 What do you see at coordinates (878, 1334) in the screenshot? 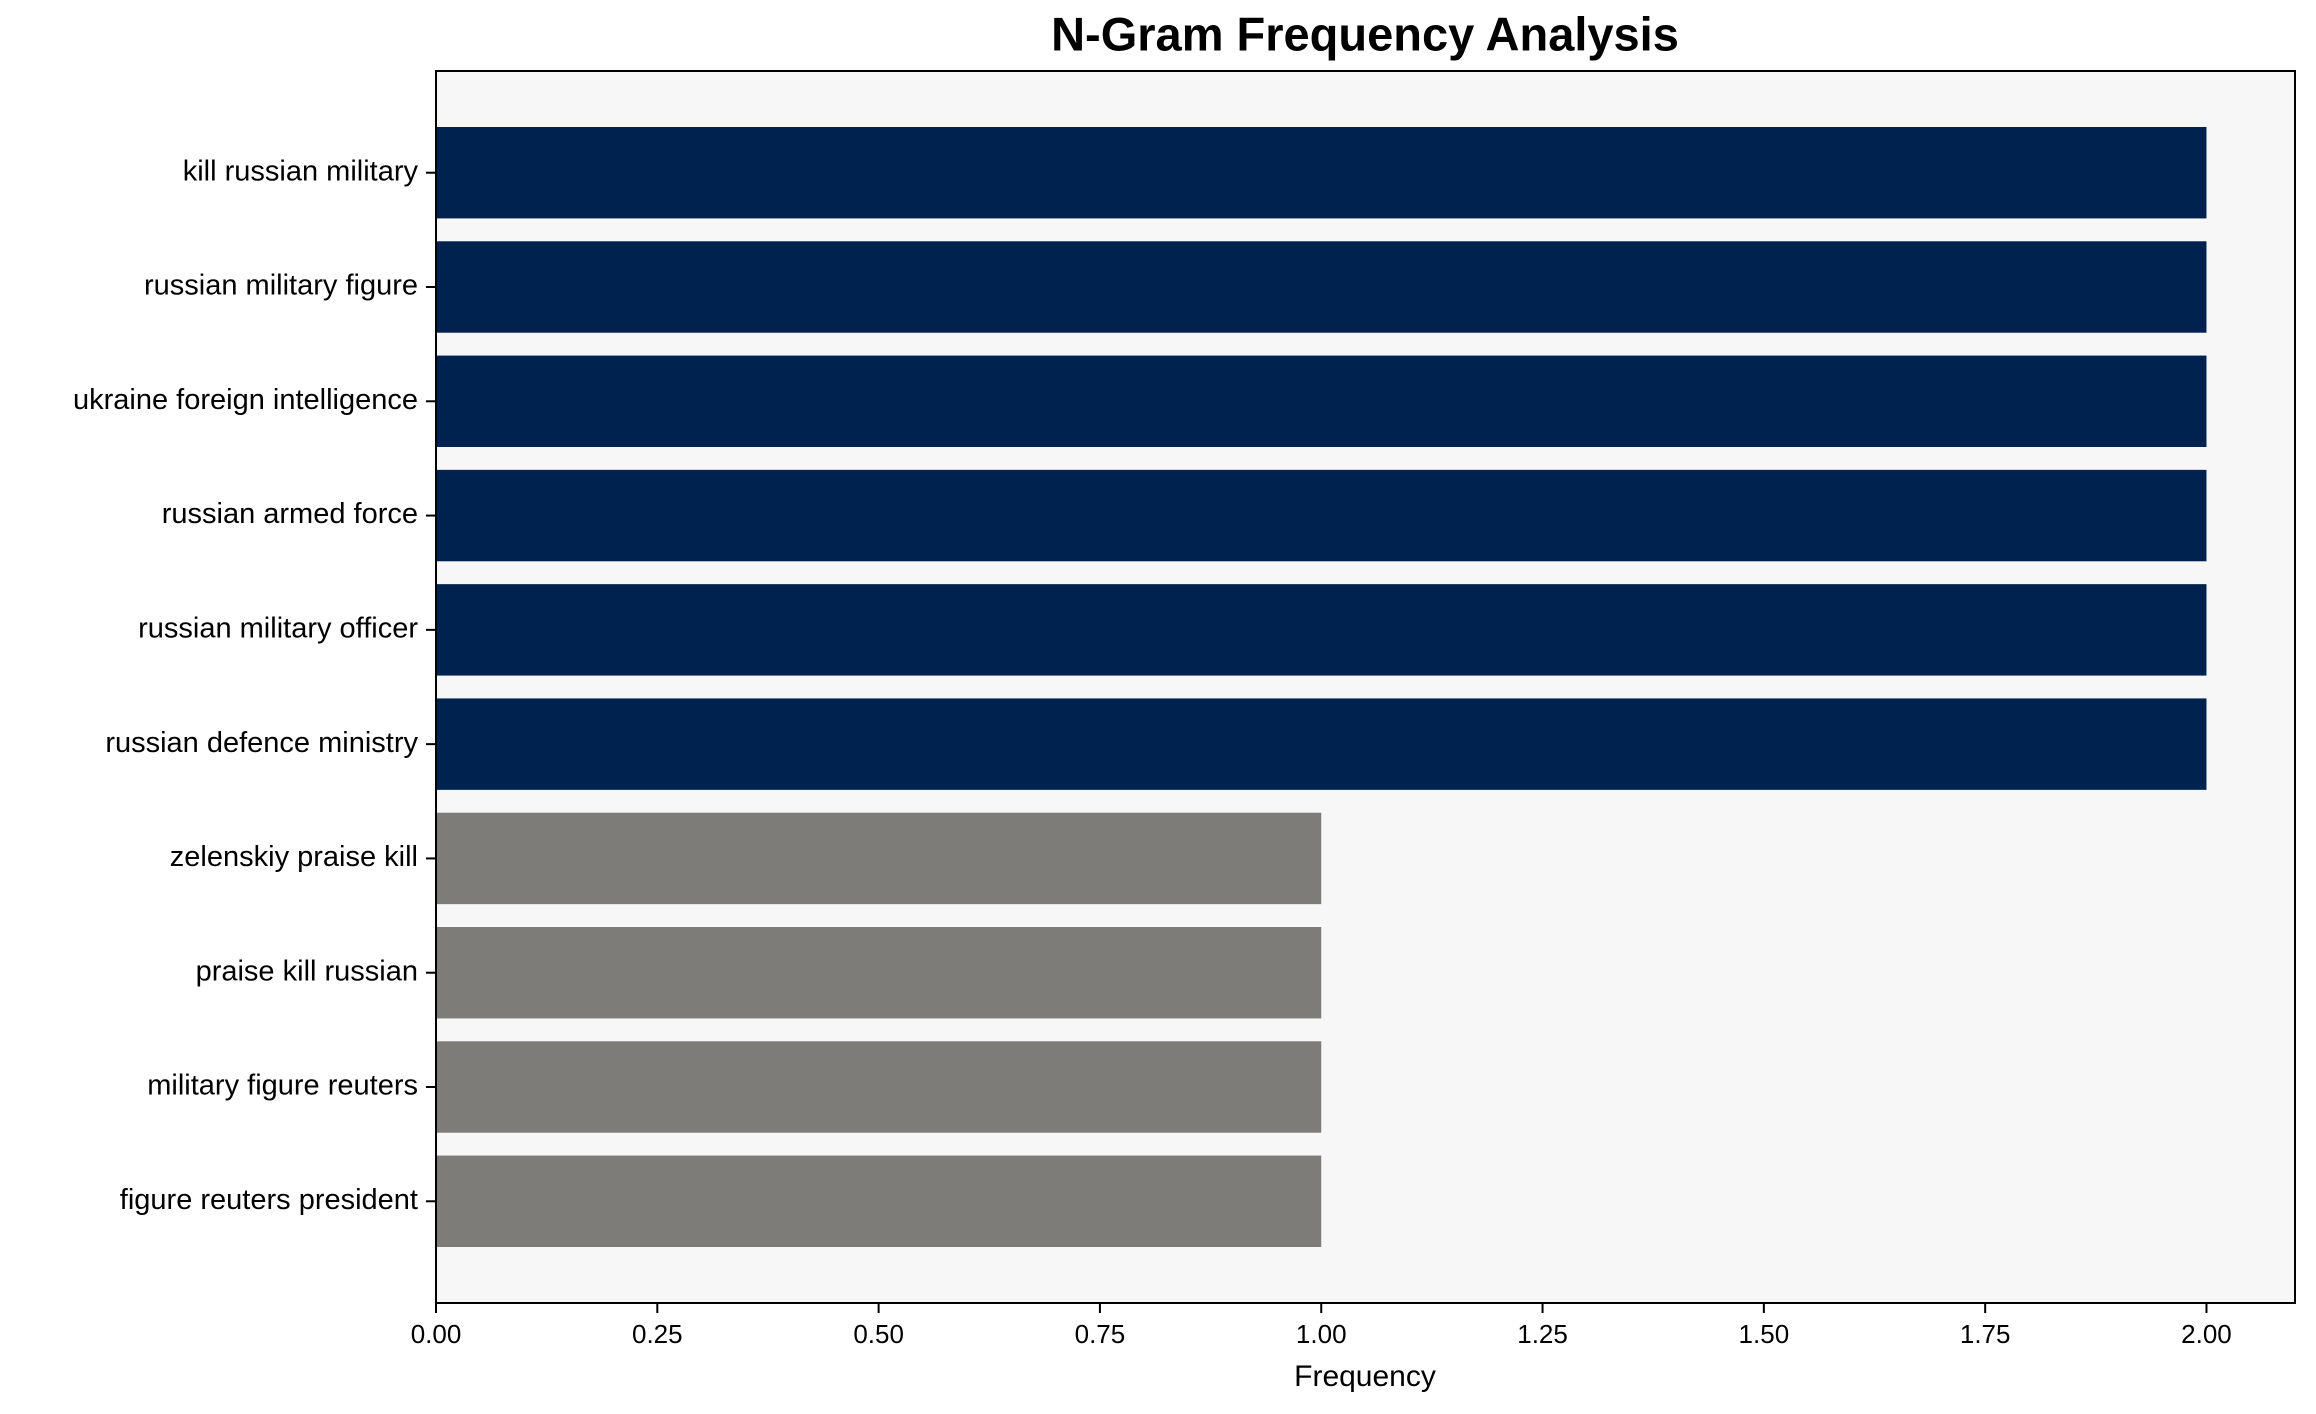
I see `x-tick-label: 0.50` at bounding box center [878, 1334].